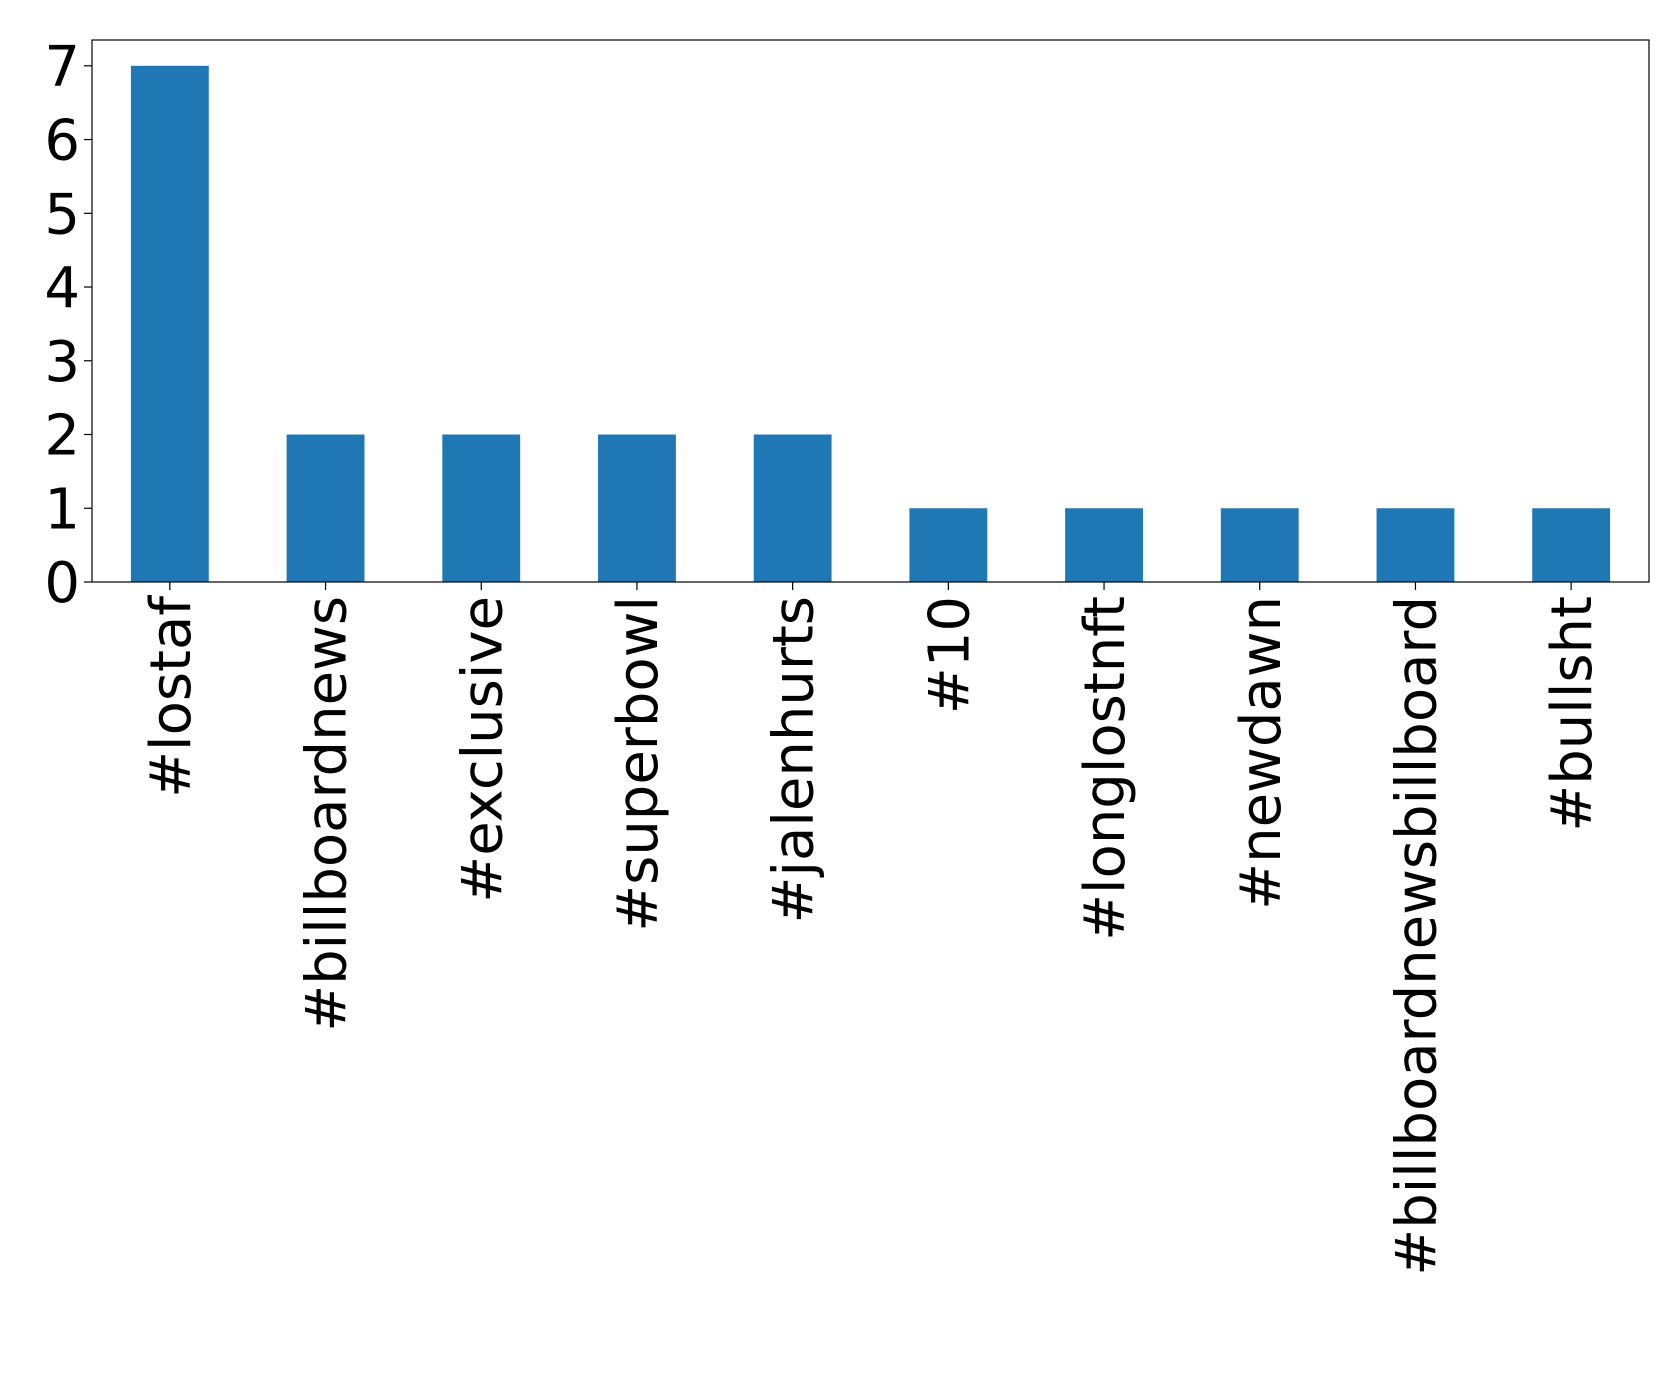  What do you see at coordinates (62, 67) in the screenshot?
I see `y-tick-label: 7` at bounding box center [62, 67].